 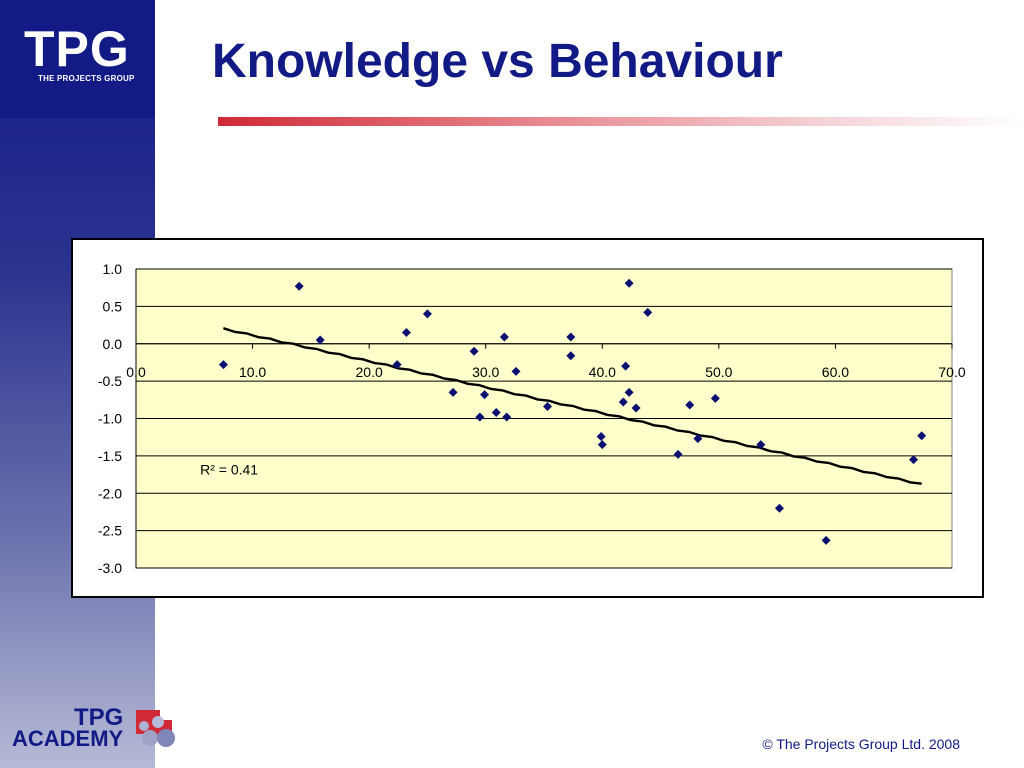 What do you see at coordinates (110, 493) in the screenshot?
I see `y-tick-label: -2.0` at bounding box center [110, 493].